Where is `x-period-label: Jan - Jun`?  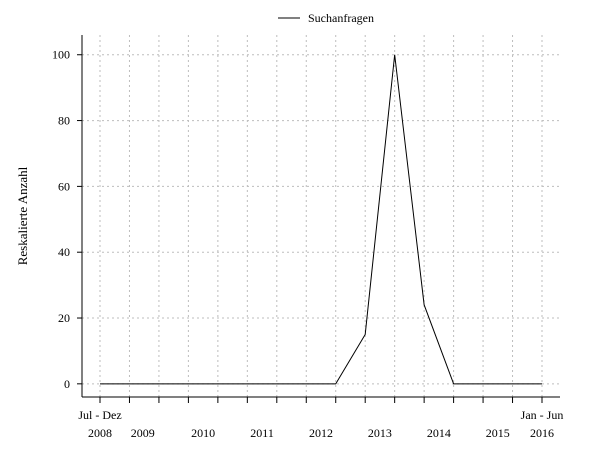 x-period-label: Jan - Jun is located at coordinates (542, 415).